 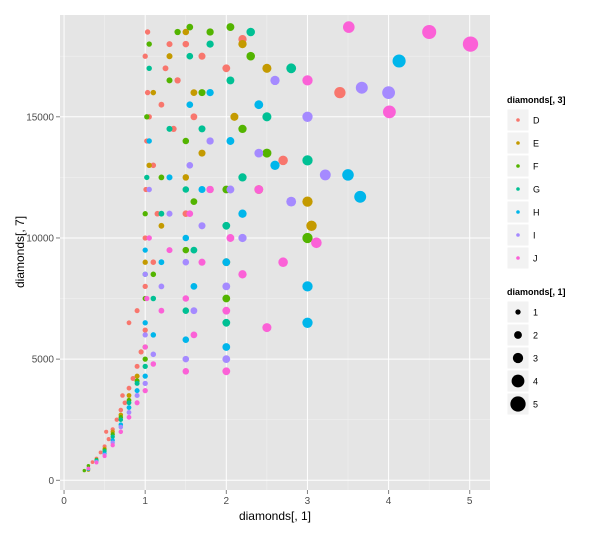 What do you see at coordinates (536, 167) in the screenshot?
I see `color-legend-label: F` at bounding box center [536, 167].